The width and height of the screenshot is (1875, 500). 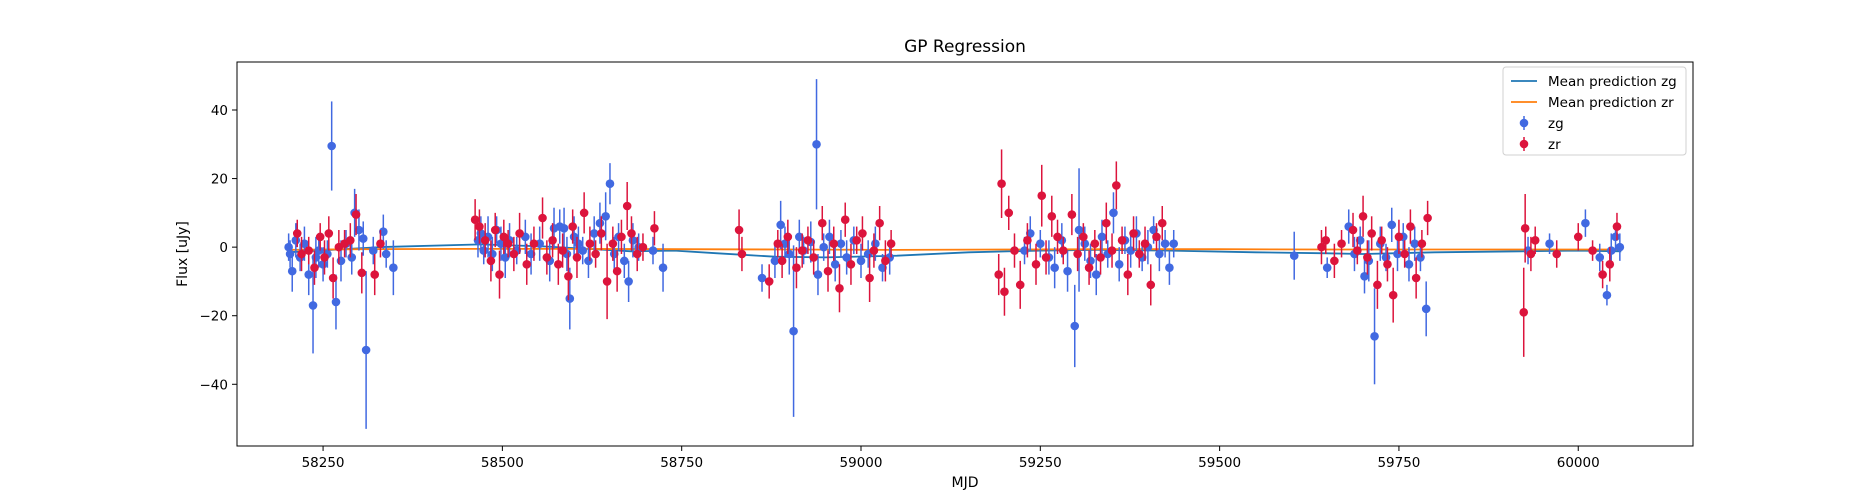 What do you see at coordinates (502, 463) in the screenshot?
I see `x-tick-label: 58500` at bounding box center [502, 463].